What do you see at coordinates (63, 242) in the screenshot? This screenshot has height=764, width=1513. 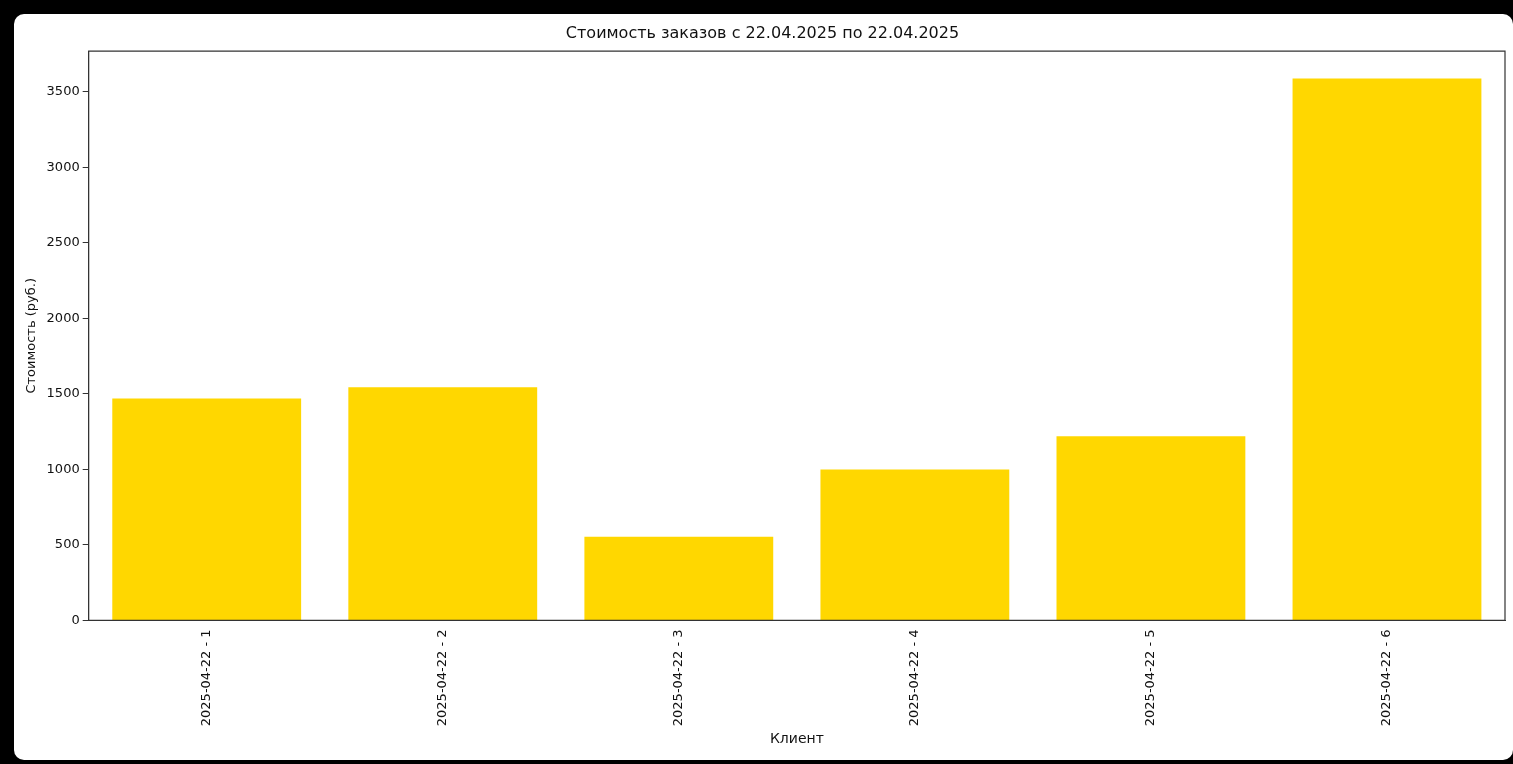 I see `y-tick-label: 2500` at bounding box center [63, 242].